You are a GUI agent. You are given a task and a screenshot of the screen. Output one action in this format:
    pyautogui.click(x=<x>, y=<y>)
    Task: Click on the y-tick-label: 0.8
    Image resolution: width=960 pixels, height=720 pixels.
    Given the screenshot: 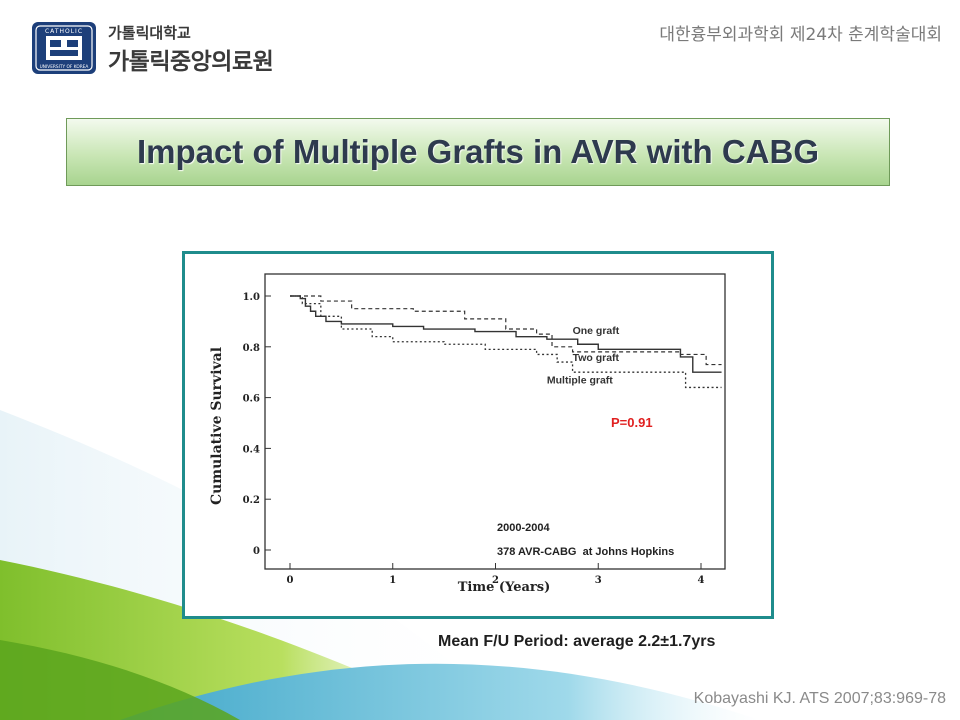 What is the action you would take?
    pyautogui.click(x=251, y=348)
    